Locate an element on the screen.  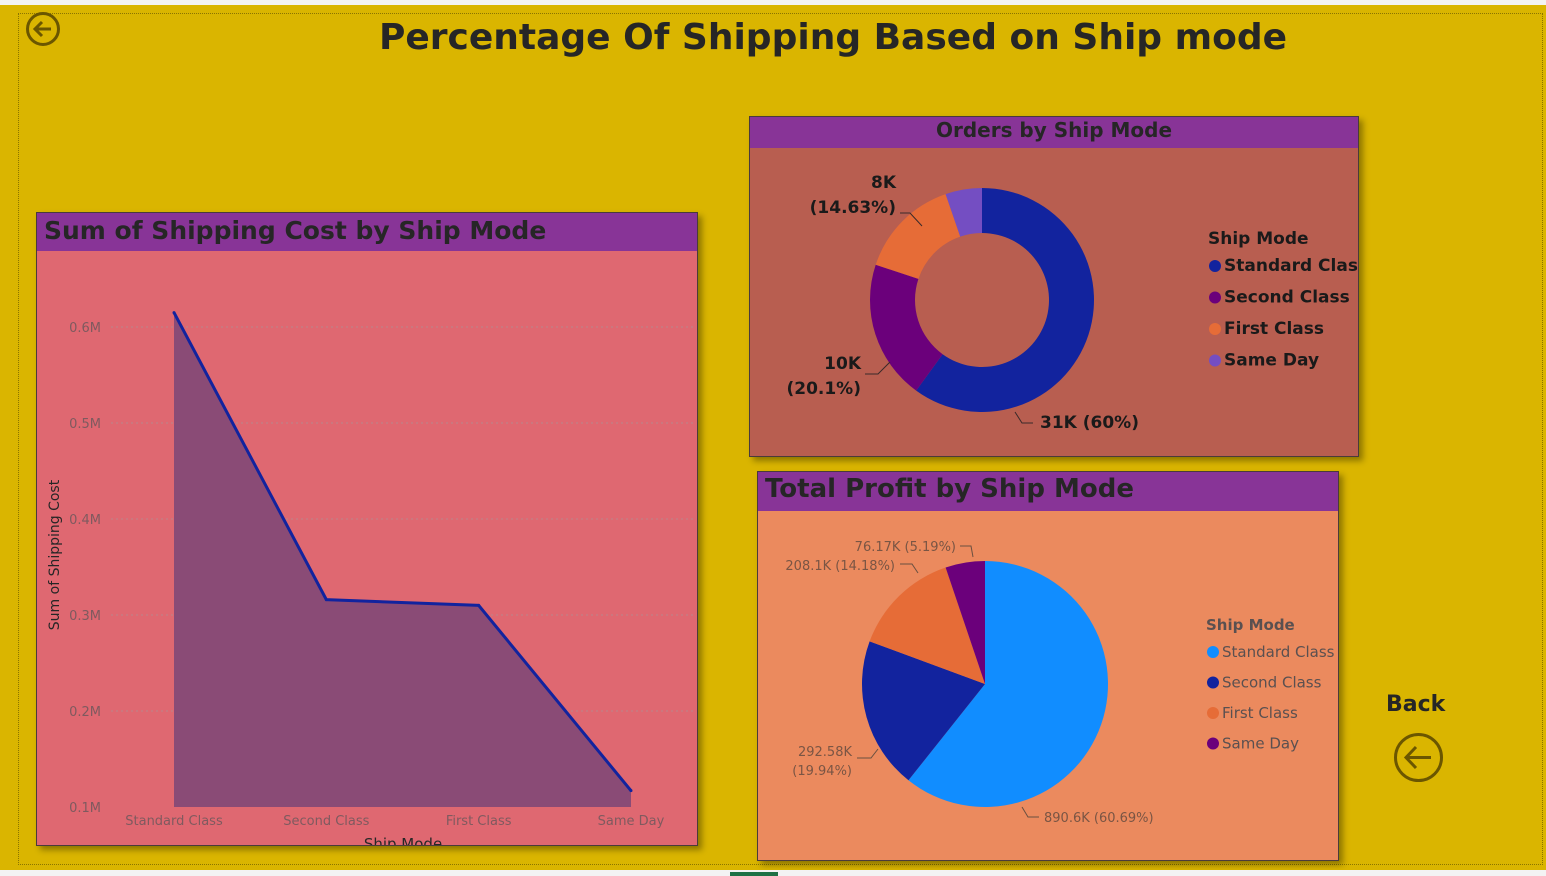
profit-panel-header: Total Profit by Ship Mode is located at coordinates (1048, 491).